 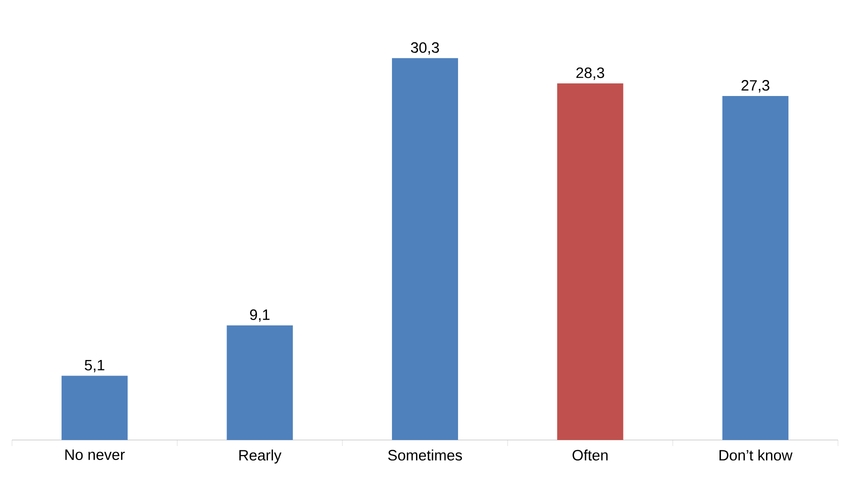 I want to click on x-tick-label: Often, so click(x=590, y=455).